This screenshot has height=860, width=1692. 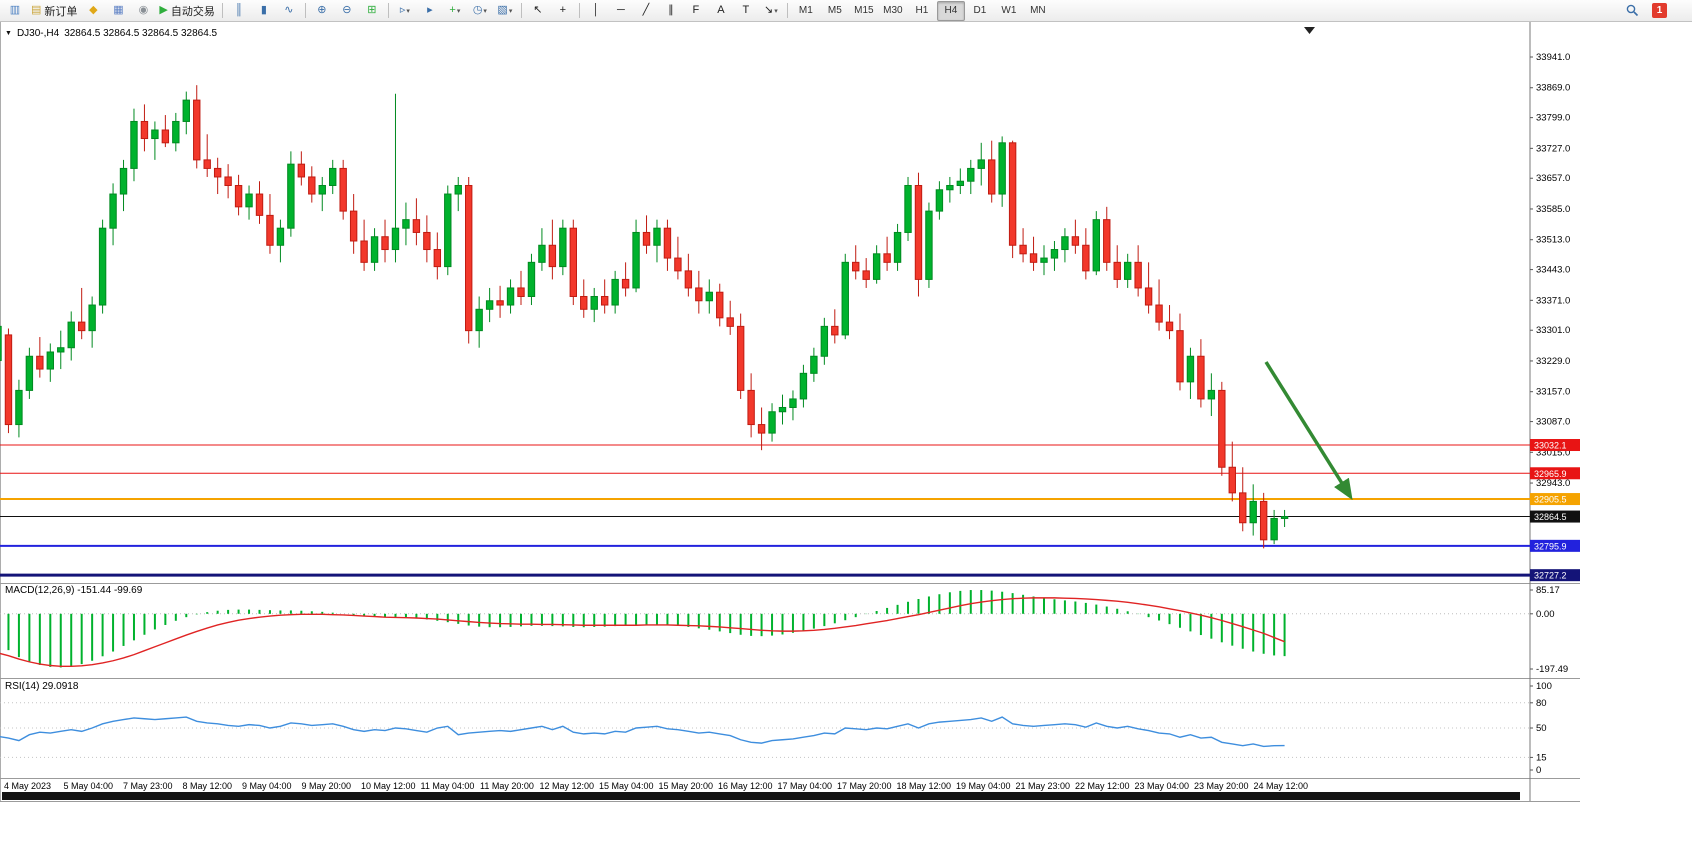 I want to click on text-button: A, so click(x=721, y=11).